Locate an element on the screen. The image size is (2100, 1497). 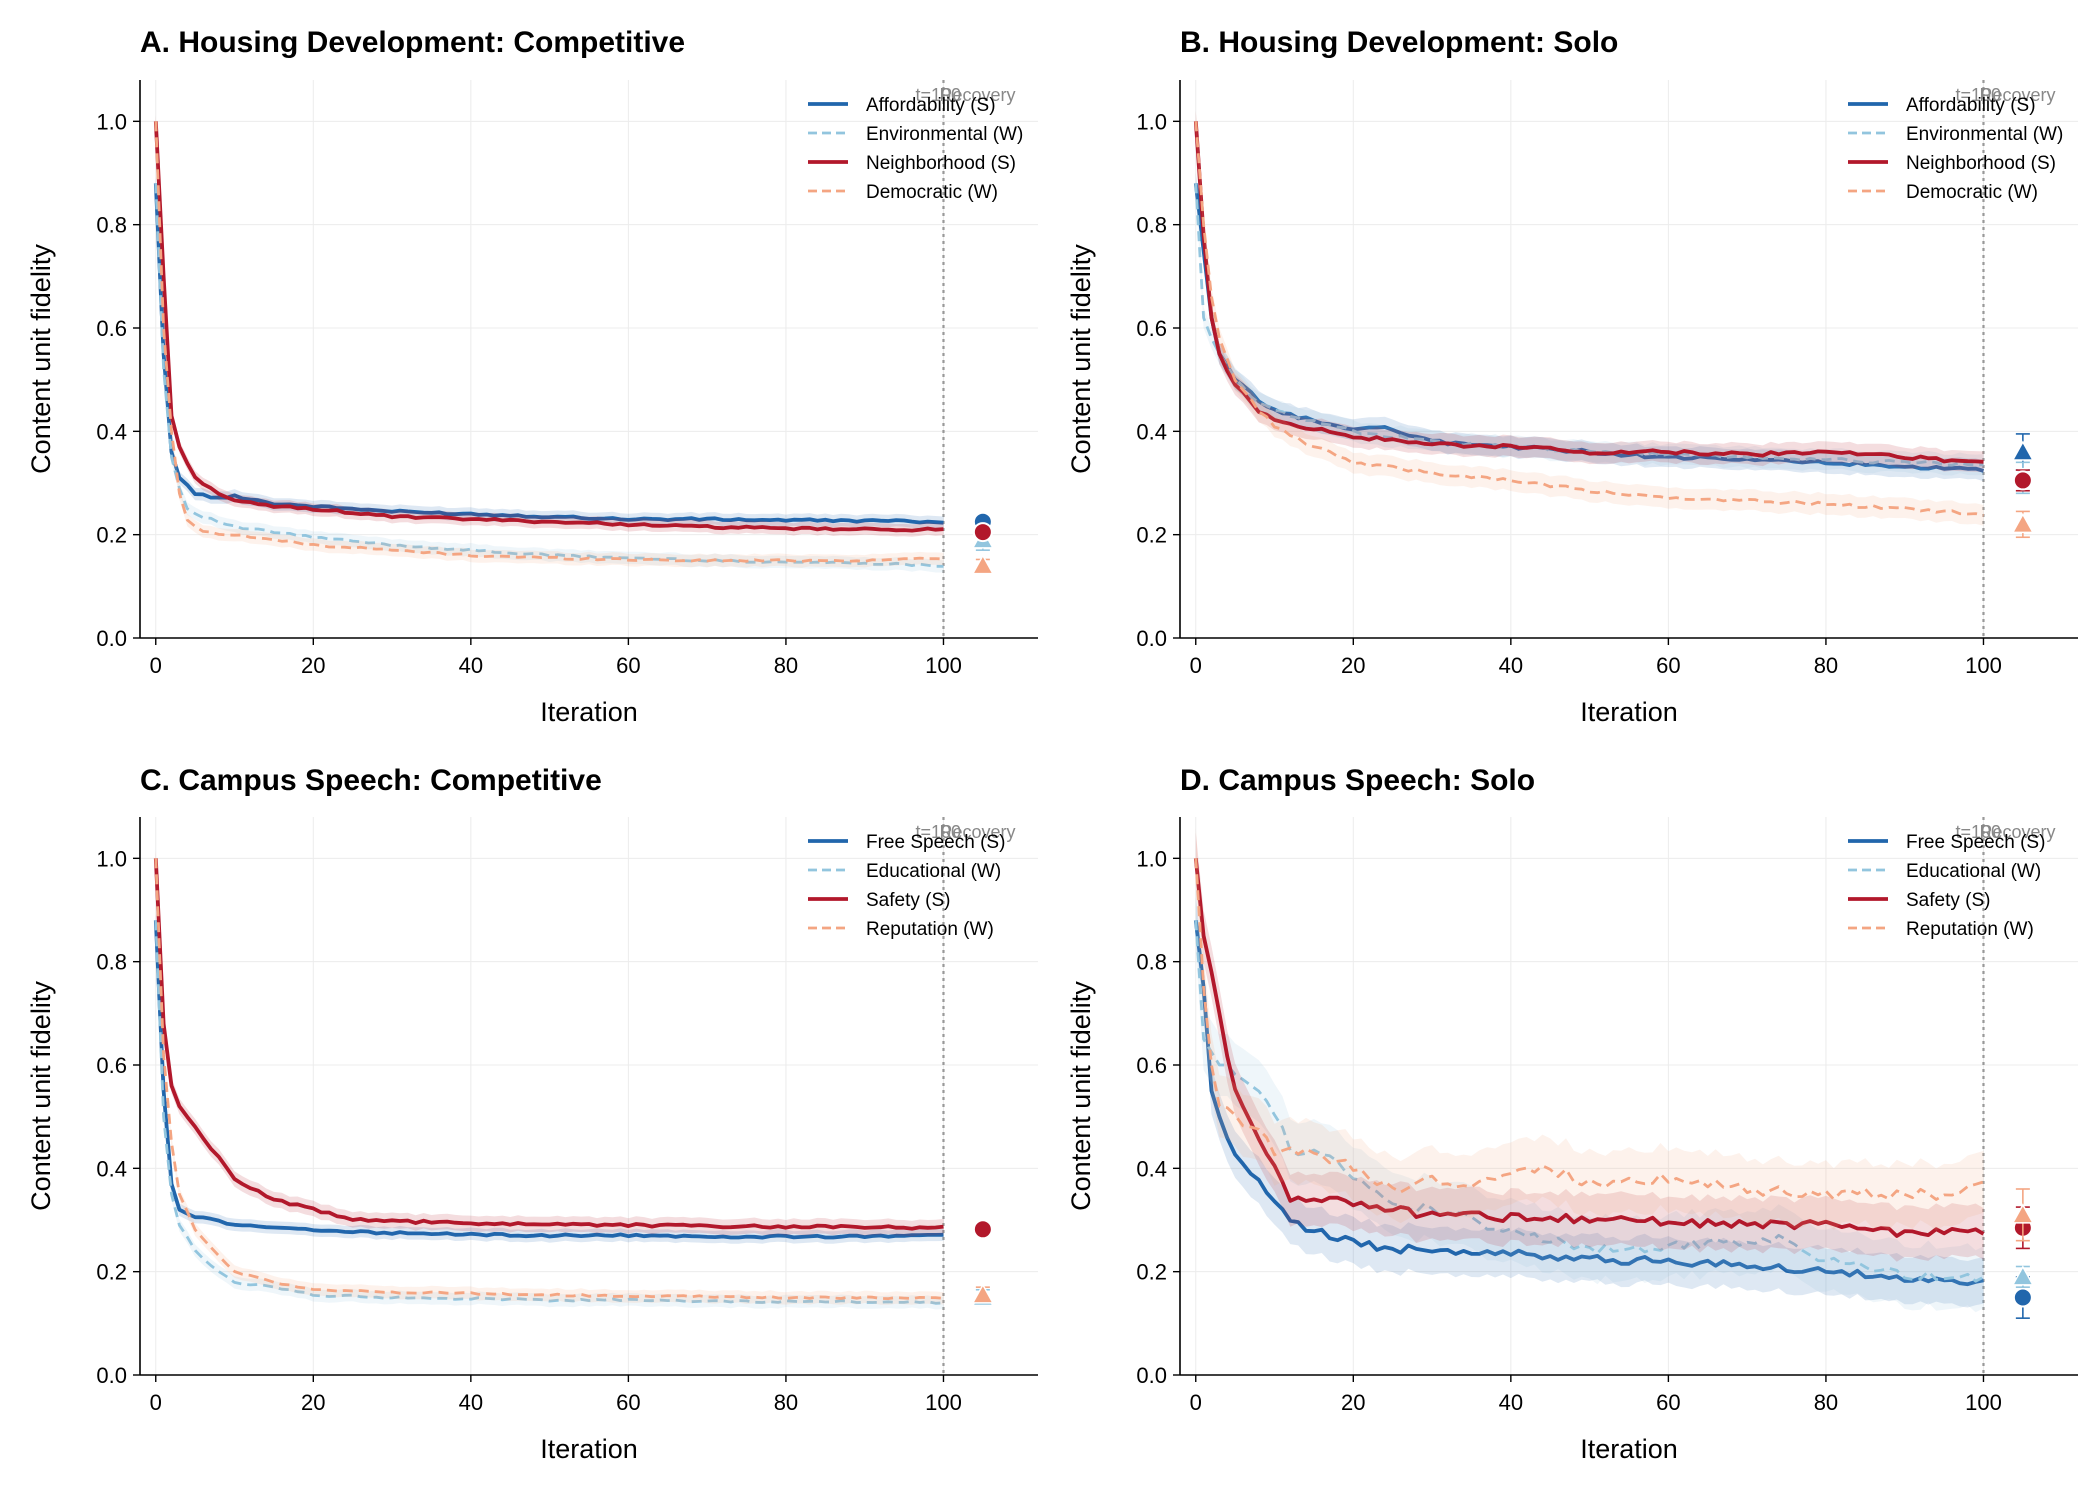
series-educational-w- is located at coordinates (1614, 1101).